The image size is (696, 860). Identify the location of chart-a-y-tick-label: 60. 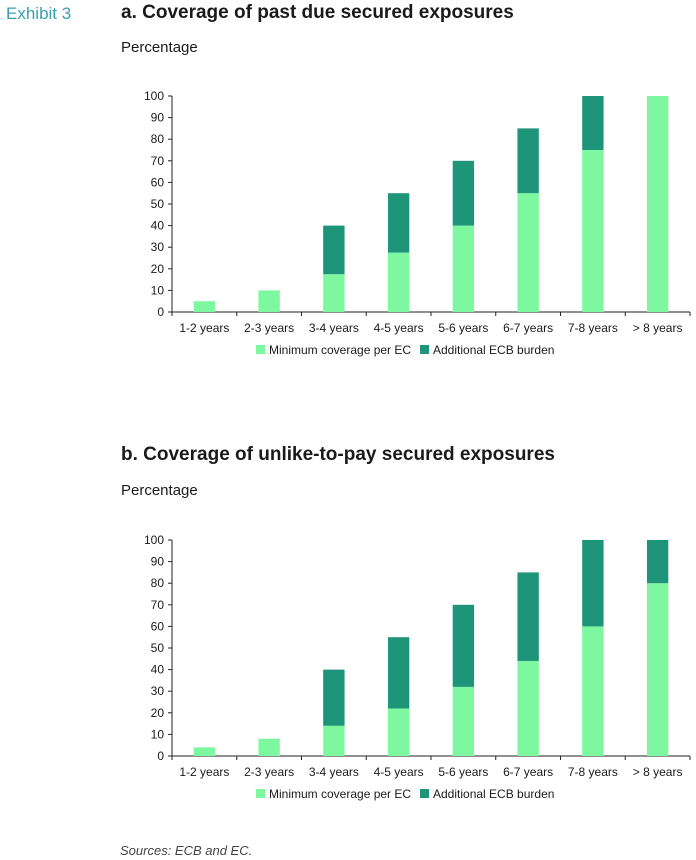
(158, 182).